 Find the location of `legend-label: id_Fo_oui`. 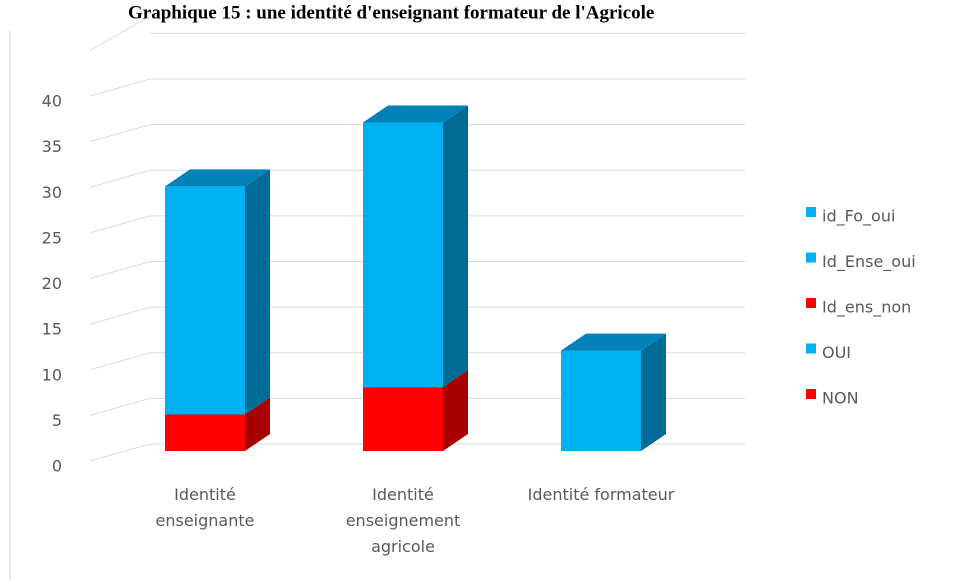

legend-label: id_Fo_oui is located at coordinates (858, 217).